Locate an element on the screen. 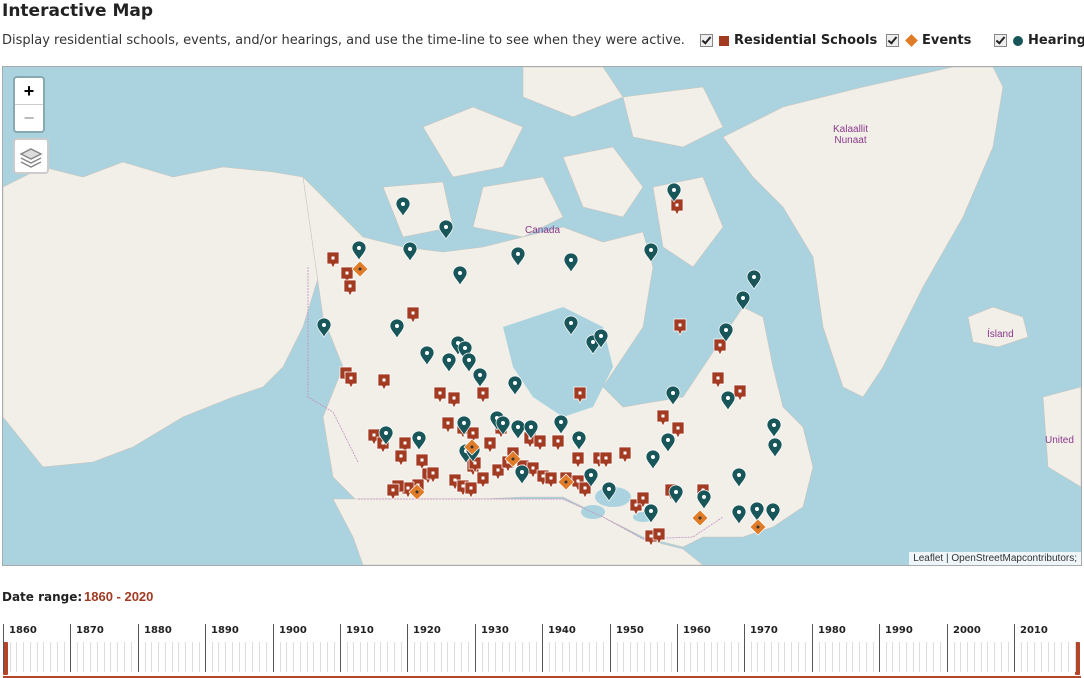  zoom-out-button: − is located at coordinates (29, 117).